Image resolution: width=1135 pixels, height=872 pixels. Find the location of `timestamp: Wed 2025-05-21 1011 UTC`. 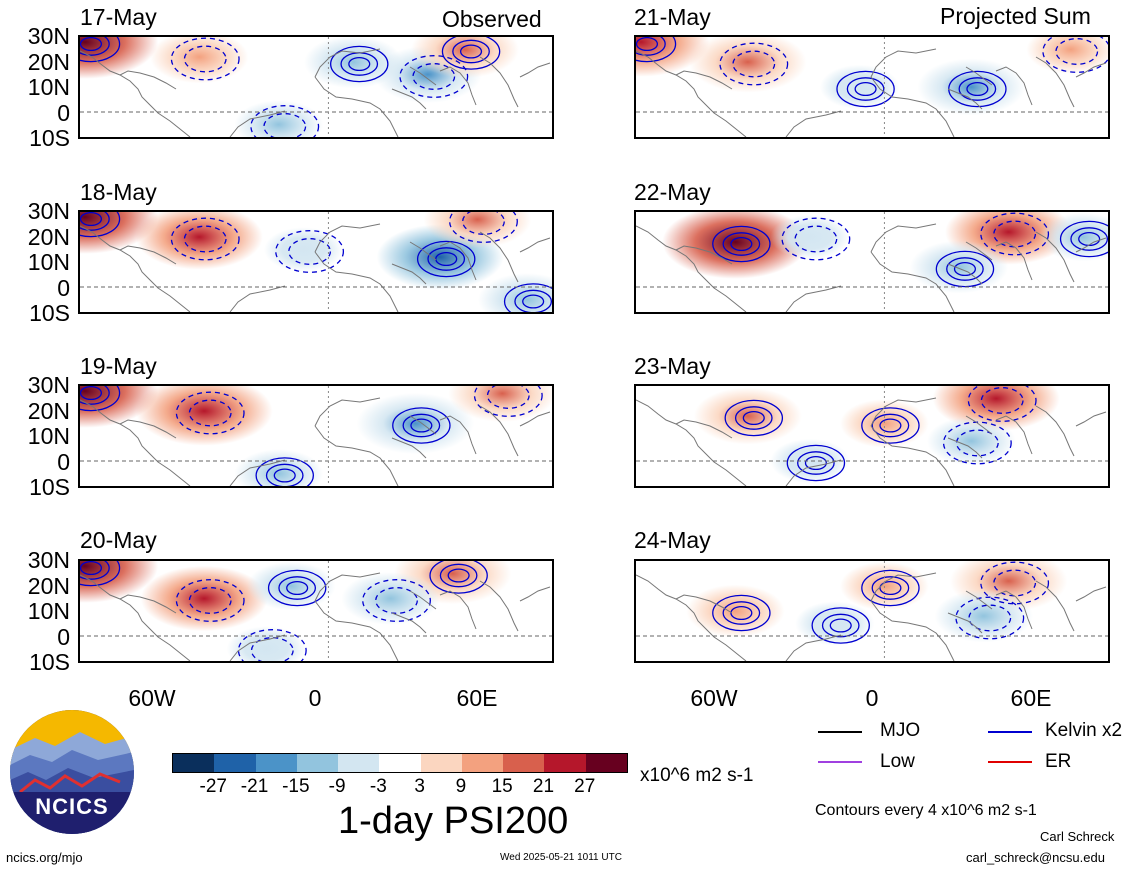

timestamp: Wed 2025-05-21 1011 UTC is located at coordinates (561, 857).